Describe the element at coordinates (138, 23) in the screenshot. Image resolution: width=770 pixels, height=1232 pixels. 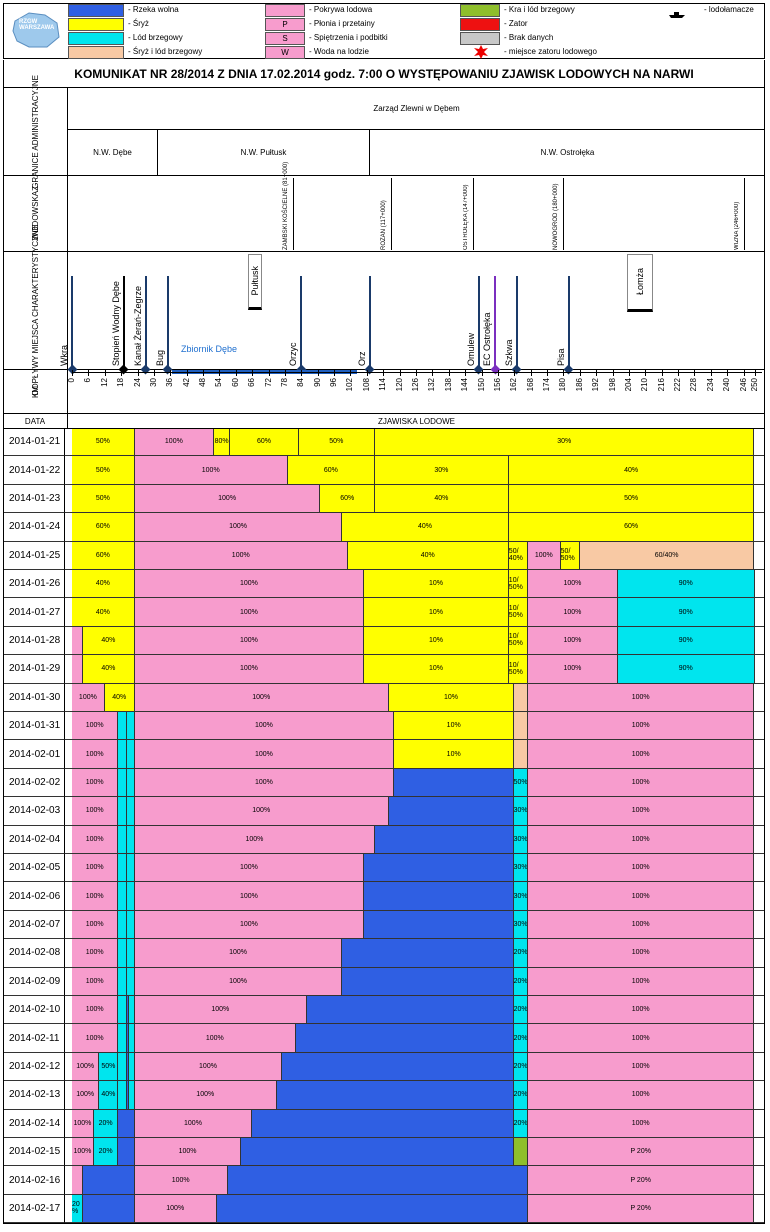
I see `legend-label: - Śryż` at that location.